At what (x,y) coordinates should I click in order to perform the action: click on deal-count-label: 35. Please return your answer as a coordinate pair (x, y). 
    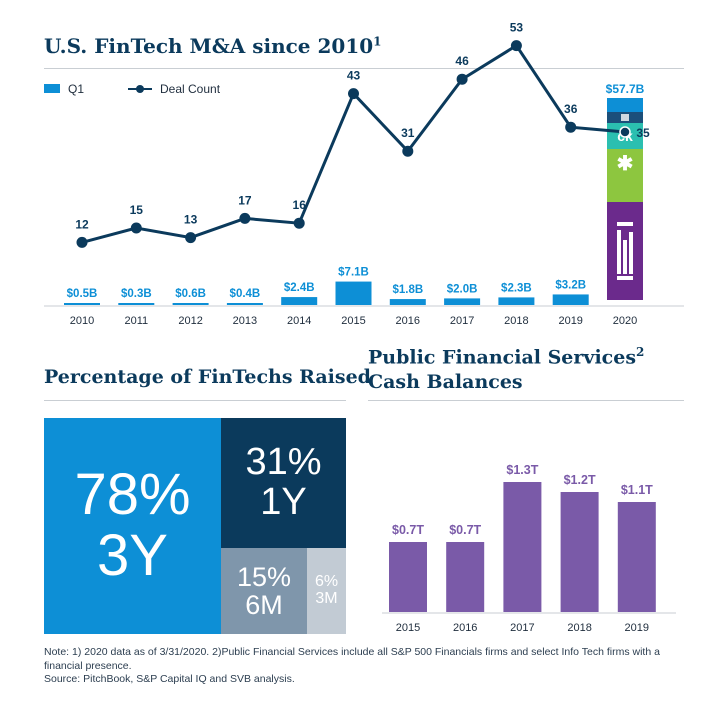
    Looking at the image, I should click on (643, 133).